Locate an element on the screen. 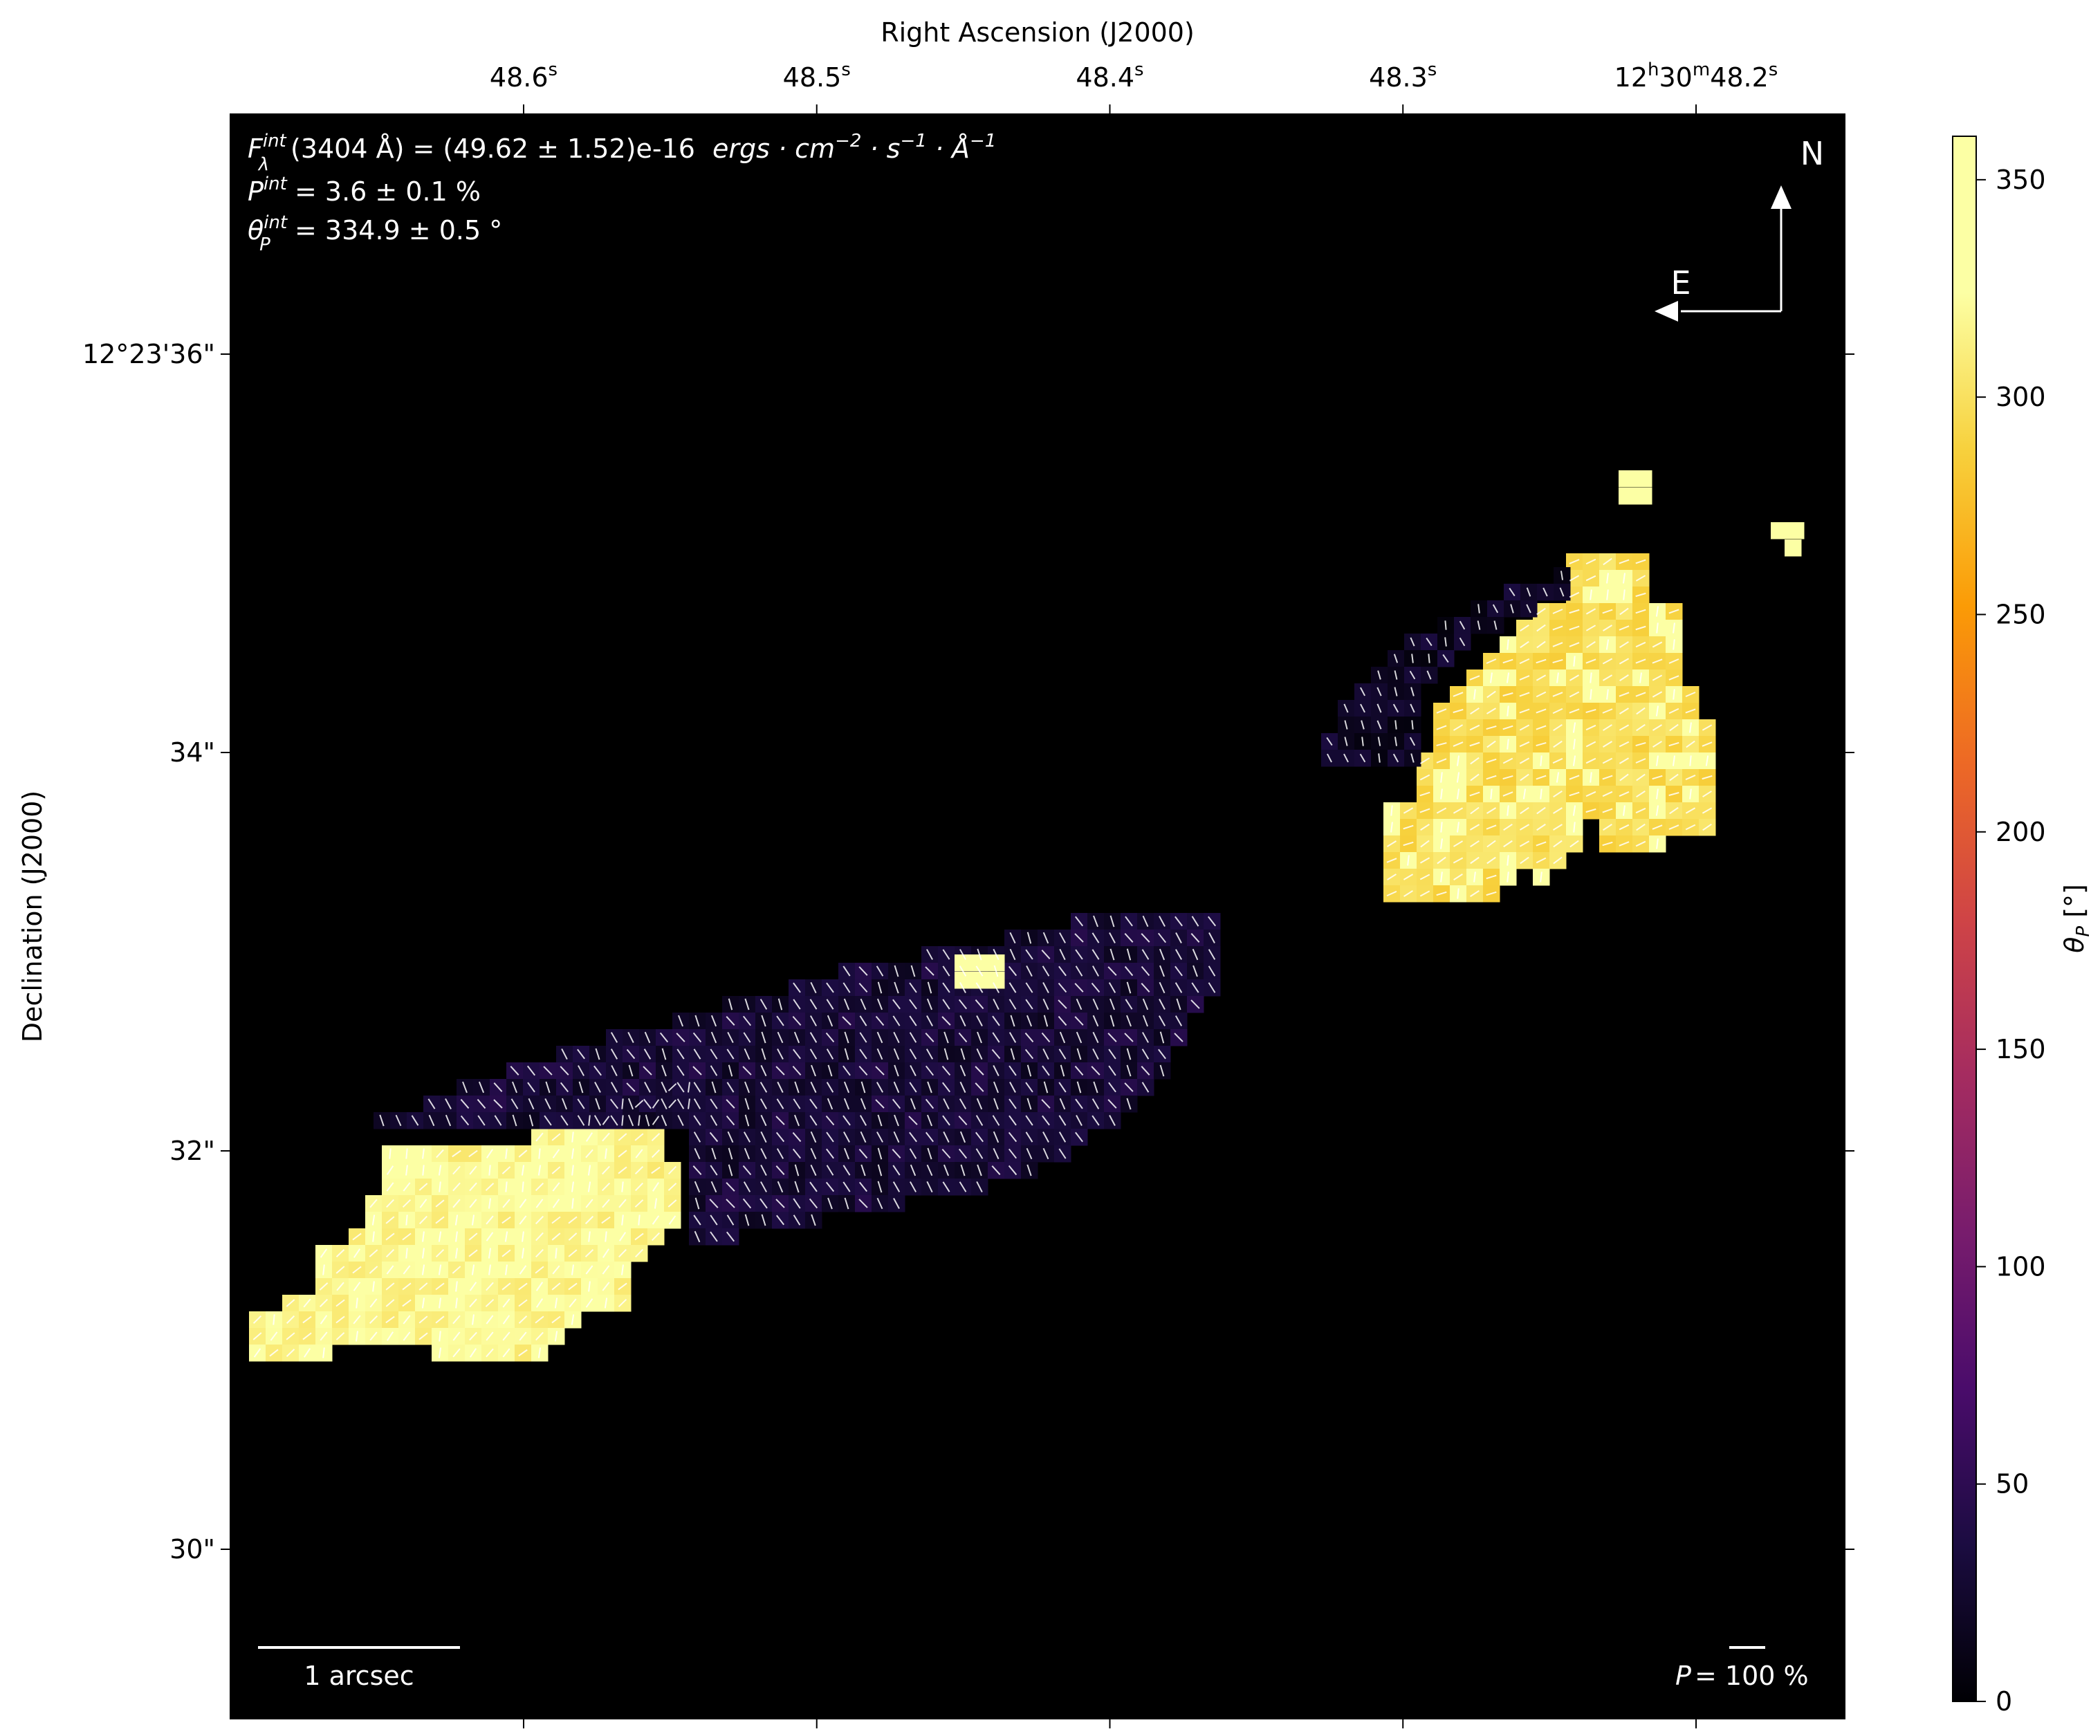 This screenshot has width=2100, height=1736. x-tick-label: 48.6s is located at coordinates (524, 76).